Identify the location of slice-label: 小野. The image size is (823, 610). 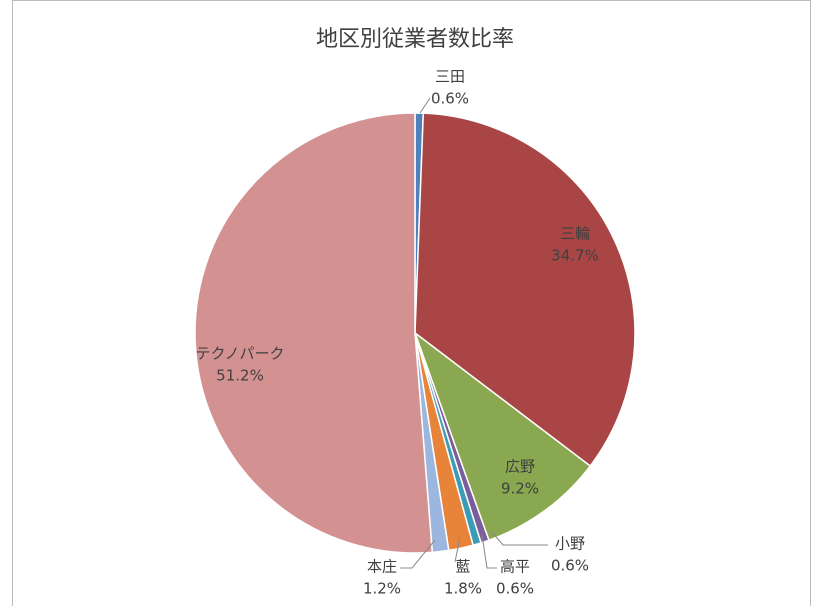
(570, 544).